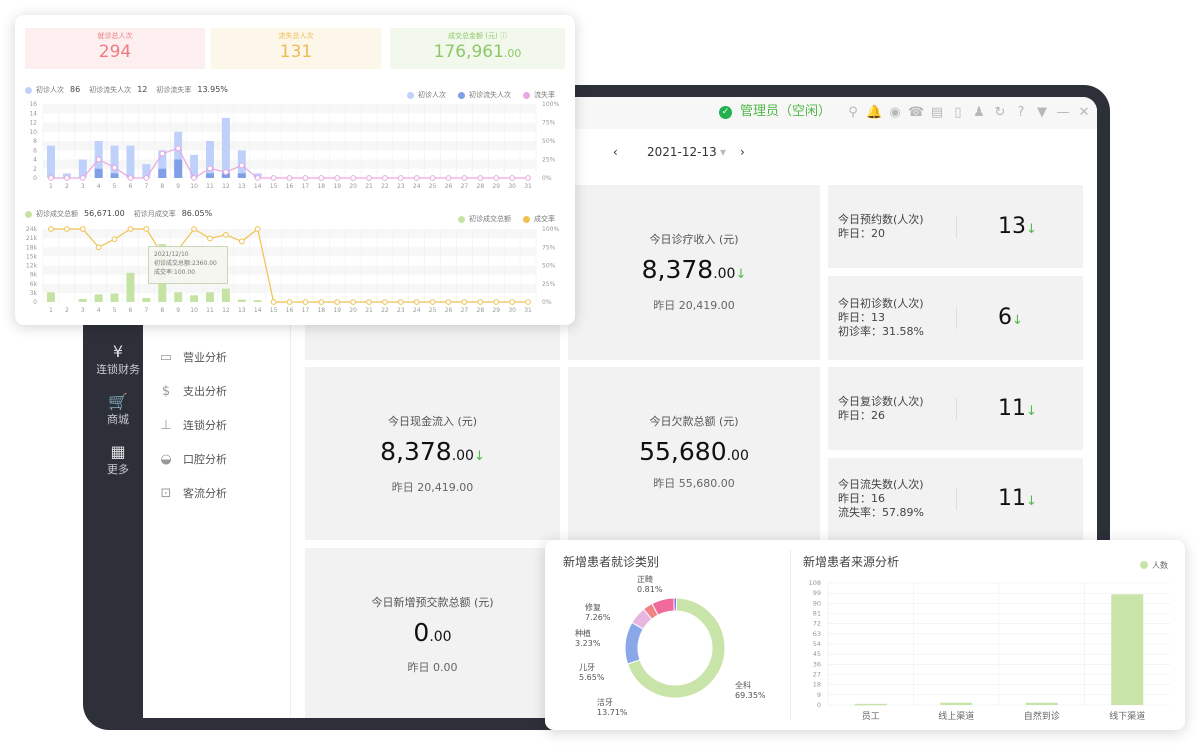 This screenshot has height=751, width=1200. What do you see at coordinates (1000, 112) in the screenshot?
I see `refresh-icon: ↻` at bounding box center [1000, 112].